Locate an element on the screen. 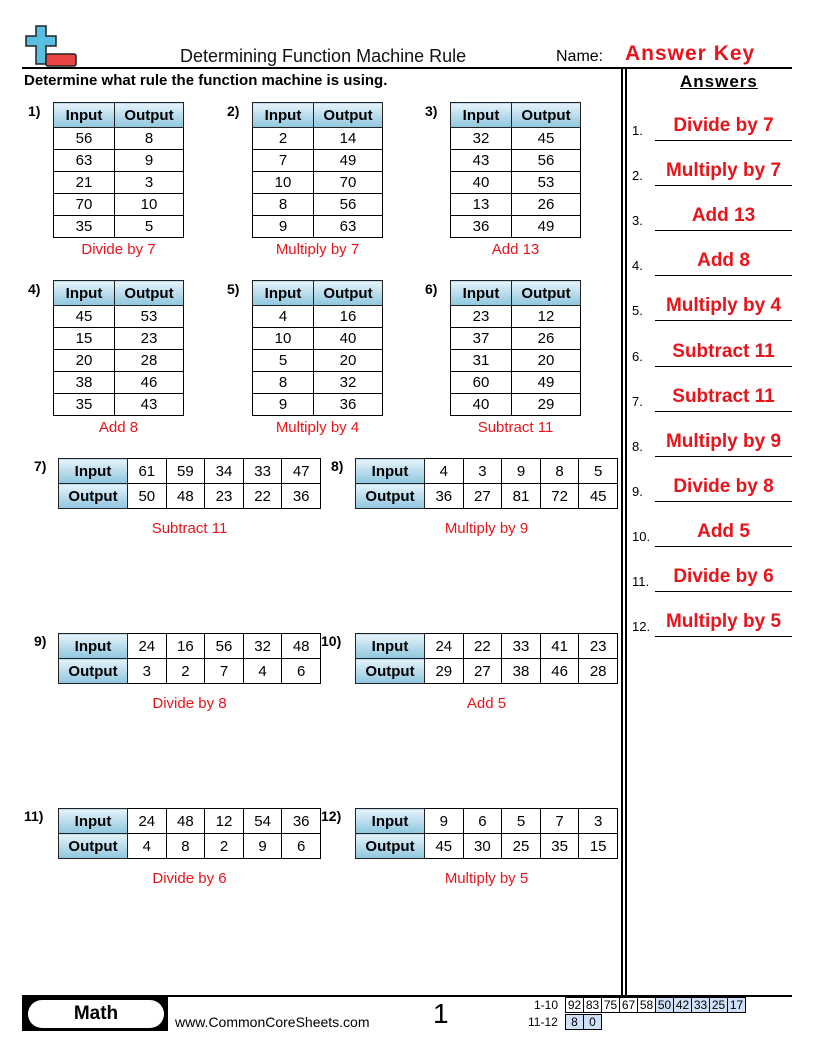  input-cell: 13 is located at coordinates (481, 204).